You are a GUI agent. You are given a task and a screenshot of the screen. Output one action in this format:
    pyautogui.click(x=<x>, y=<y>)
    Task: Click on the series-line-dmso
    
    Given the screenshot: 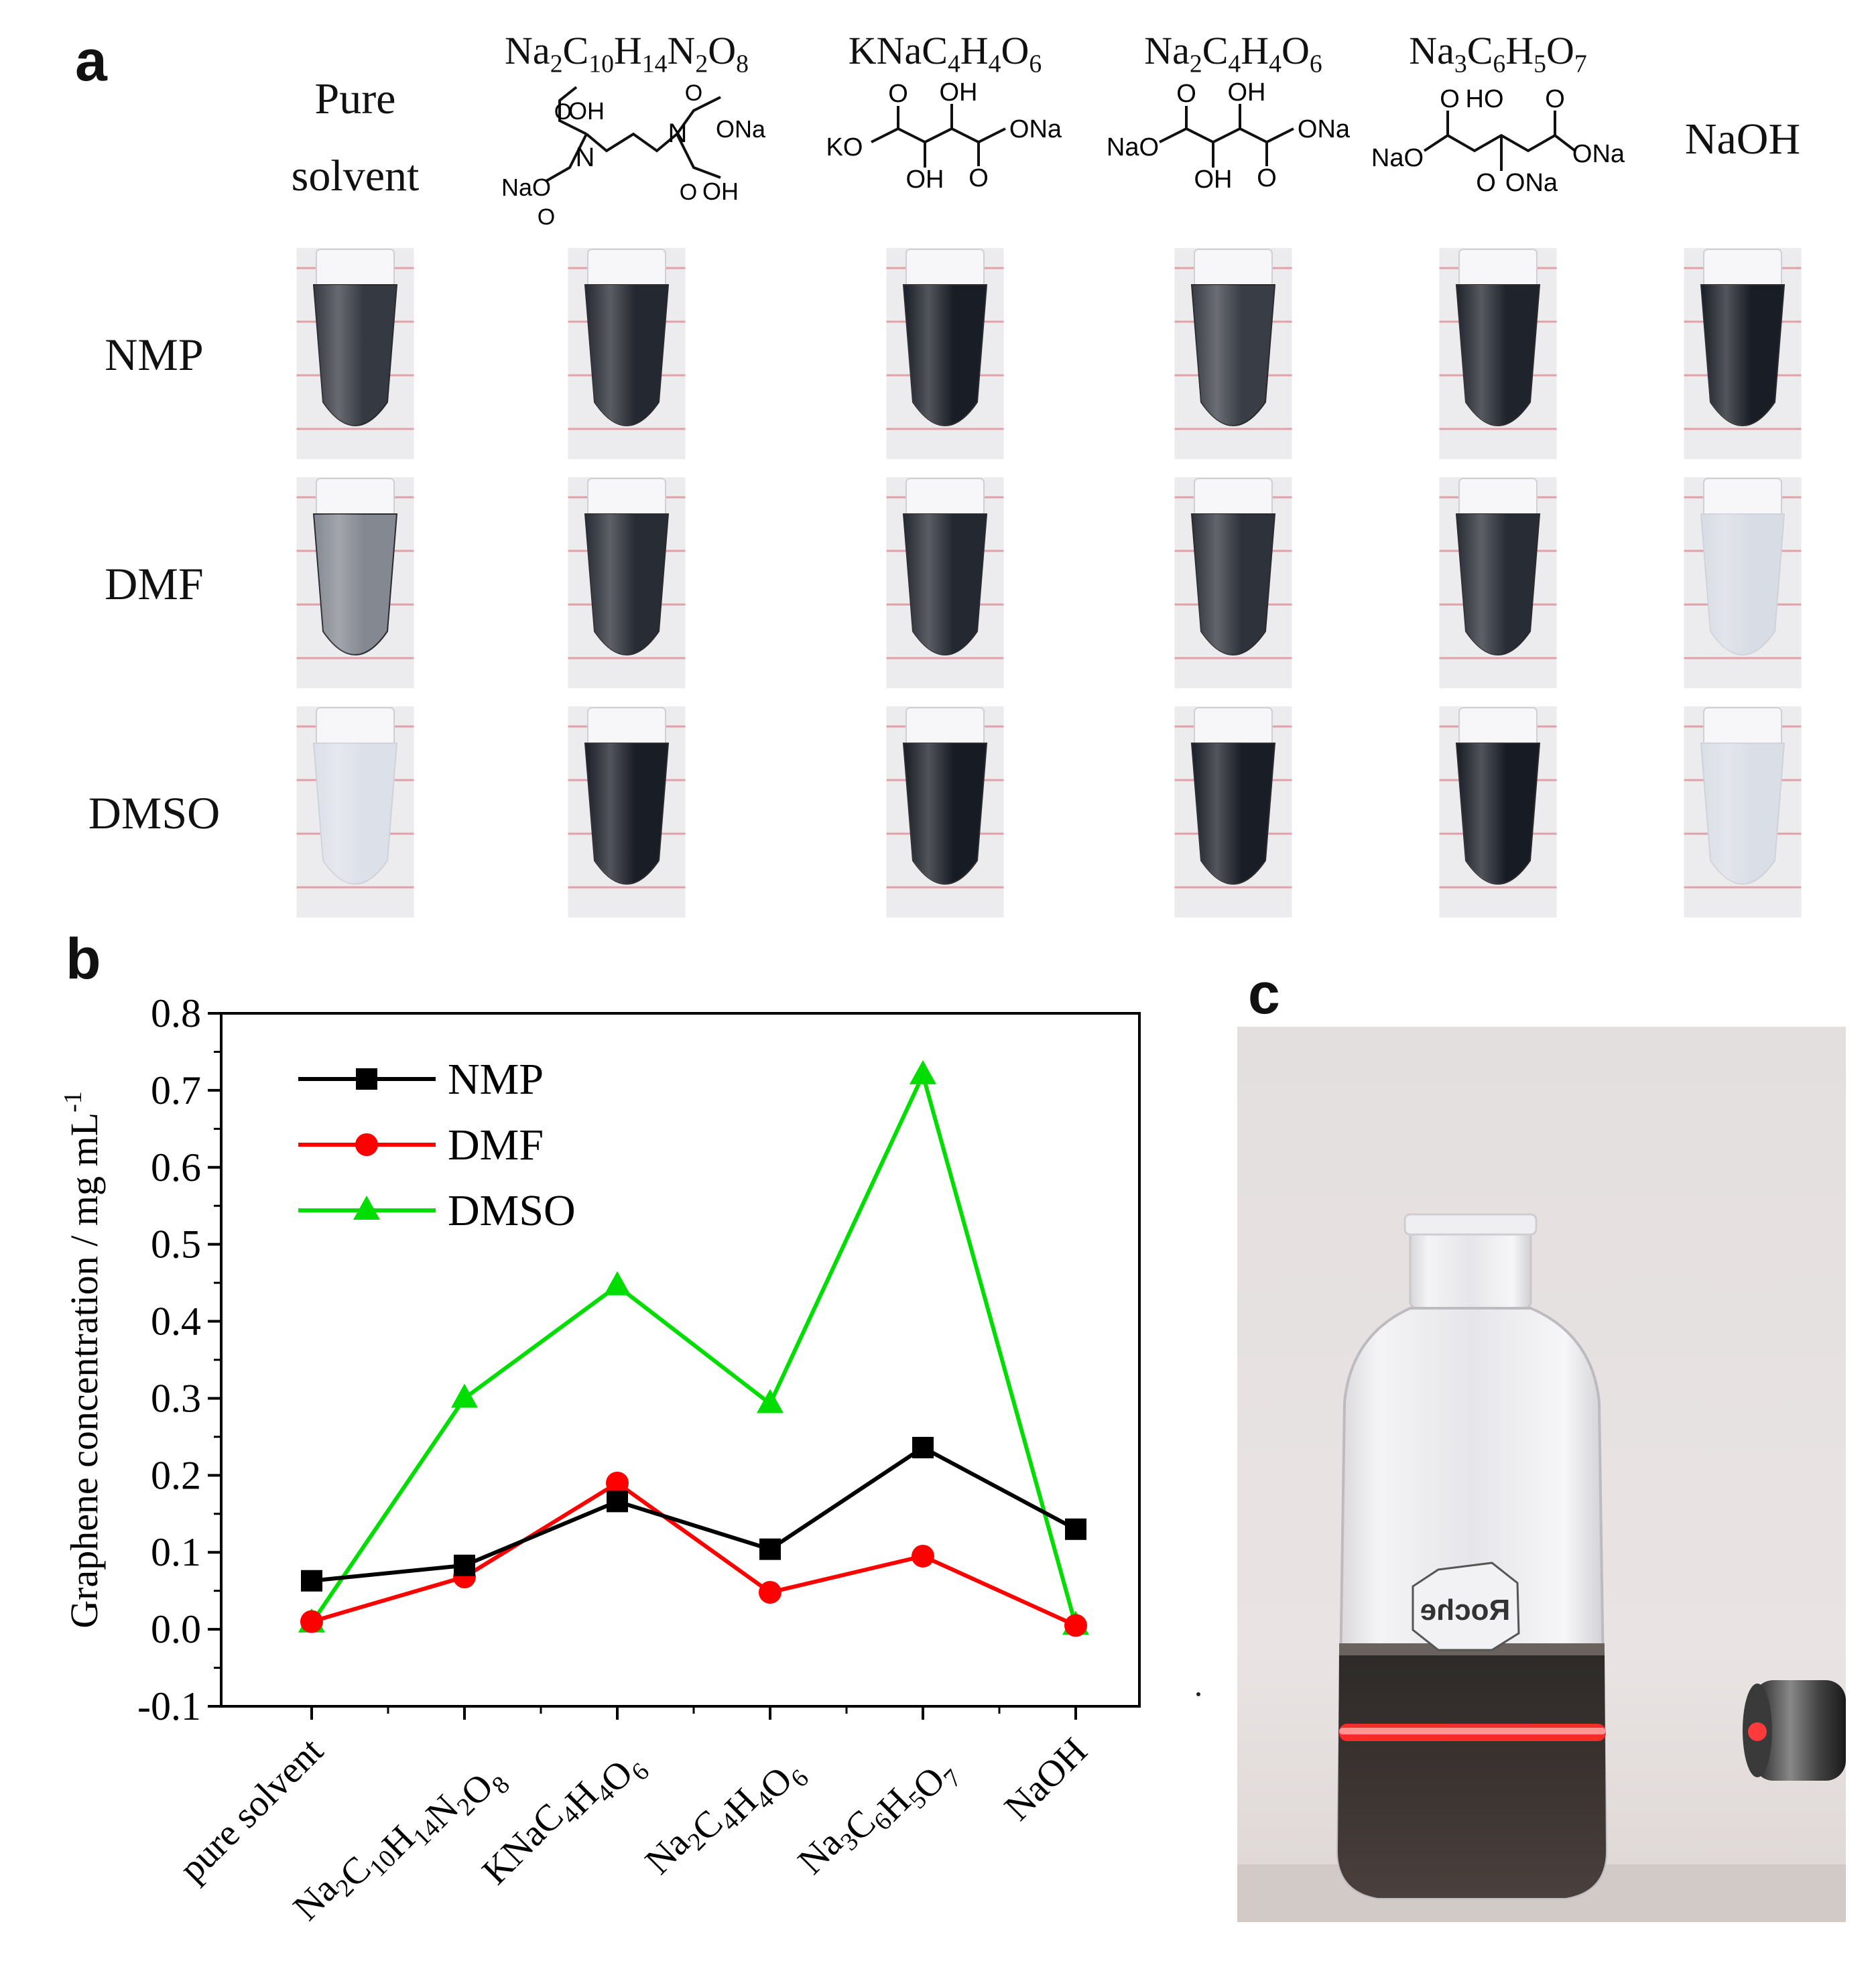 What is the action you would take?
    pyautogui.click(x=694, y=1348)
    